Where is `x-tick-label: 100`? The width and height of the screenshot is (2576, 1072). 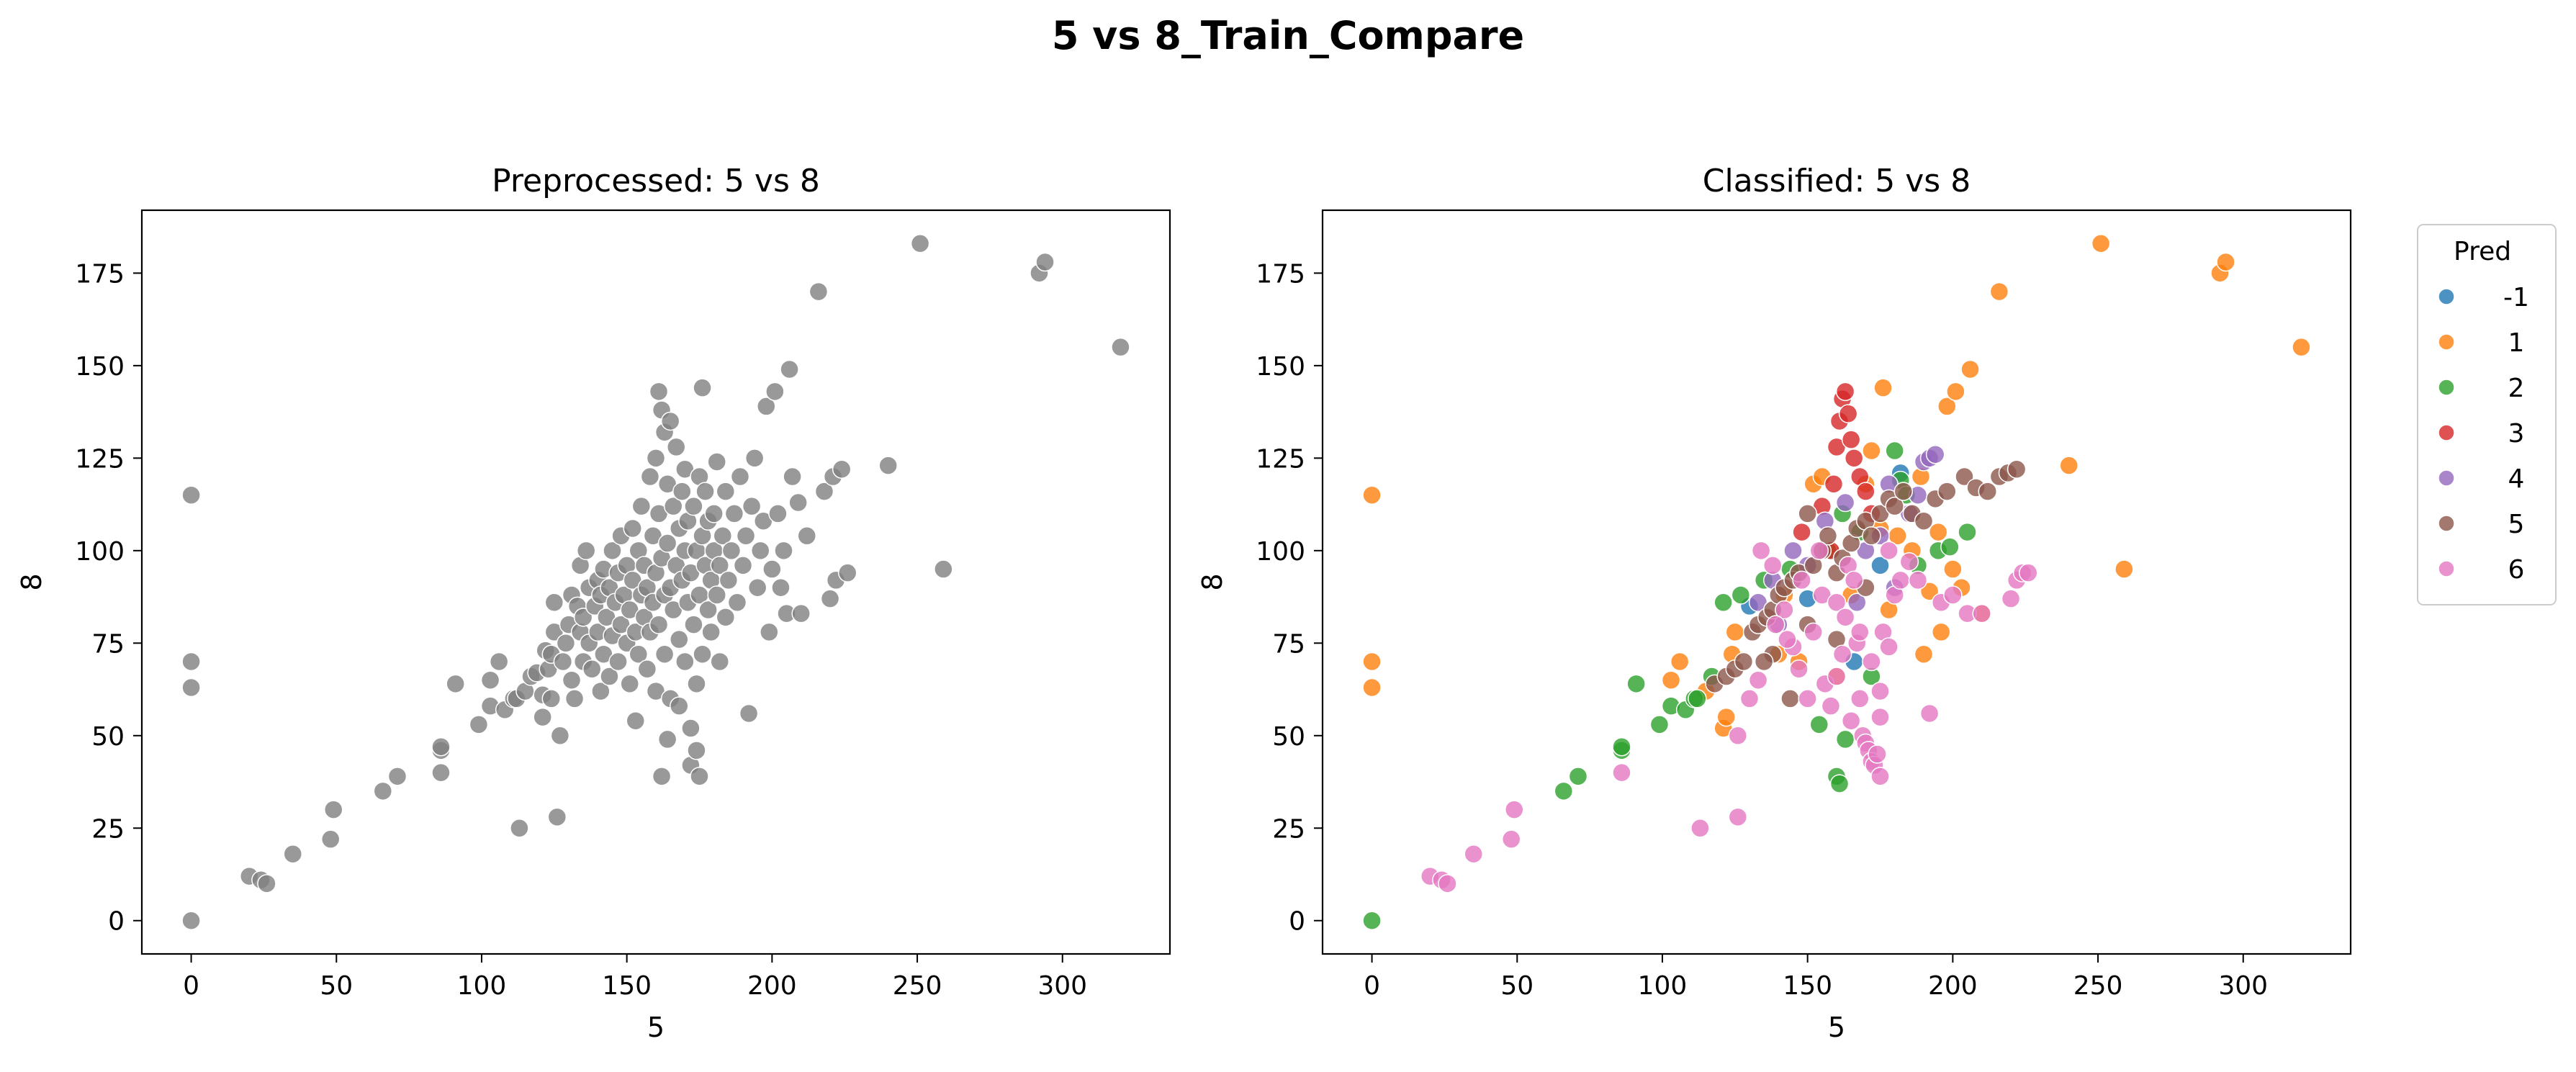 x-tick-label: 100 is located at coordinates (482, 986).